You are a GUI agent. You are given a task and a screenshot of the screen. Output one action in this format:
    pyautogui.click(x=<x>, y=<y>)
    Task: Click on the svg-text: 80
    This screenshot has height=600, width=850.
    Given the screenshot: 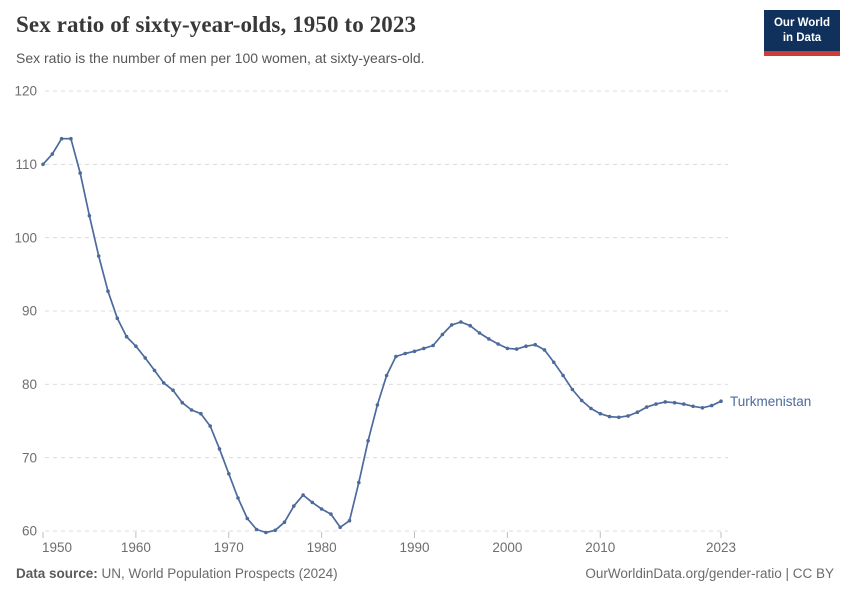 What is the action you would take?
    pyautogui.click(x=29, y=384)
    